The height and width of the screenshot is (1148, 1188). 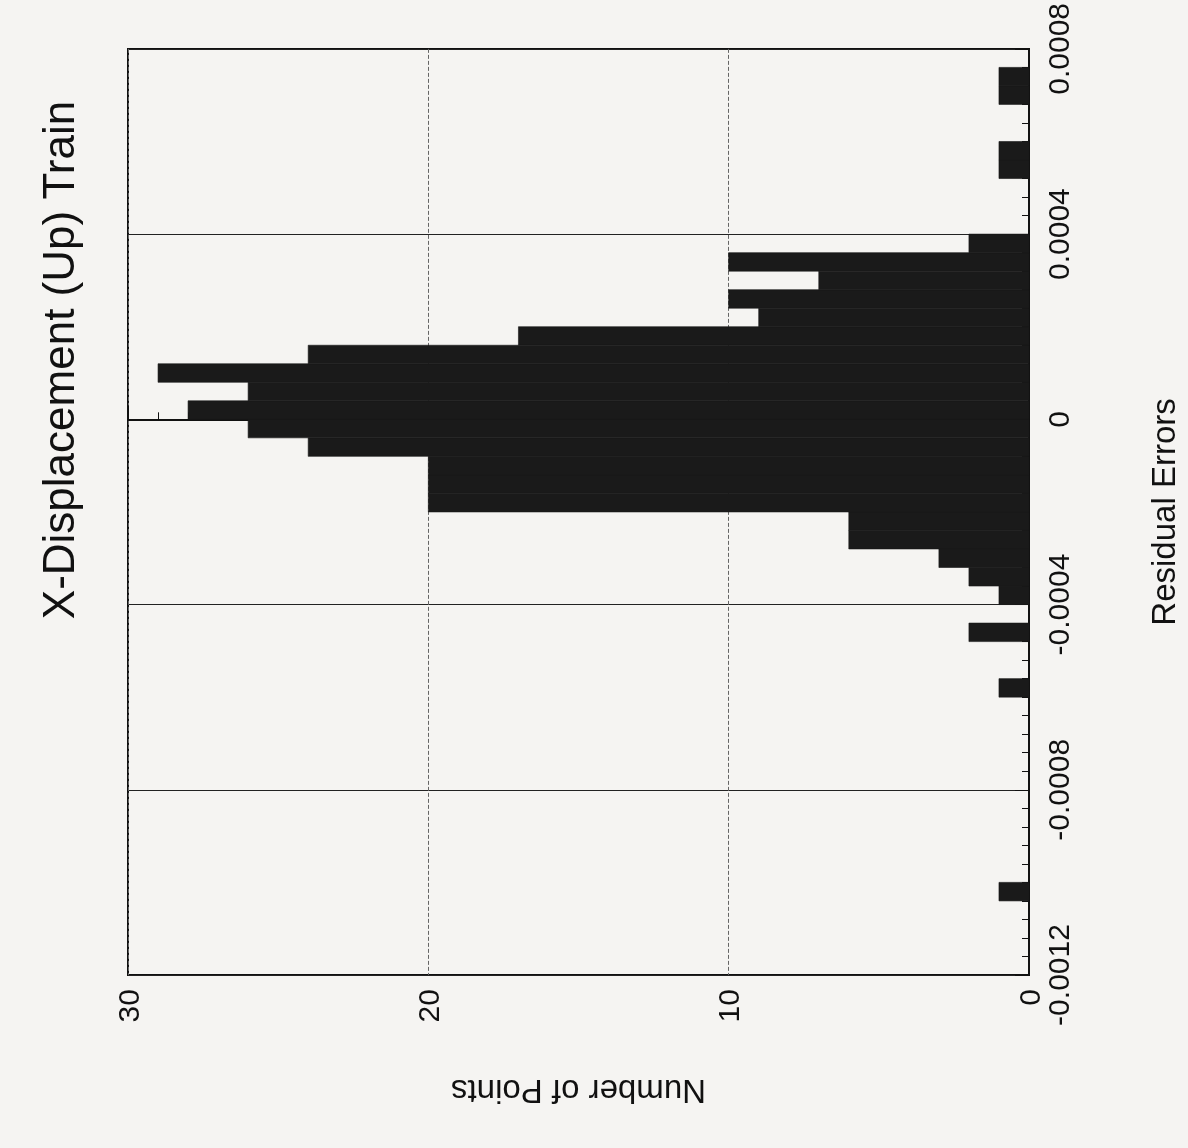 What do you see at coordinates (58, 360) in the screenshot?
I see `text: X-Displacement (Up) Train` at bounding box center [58, 360].